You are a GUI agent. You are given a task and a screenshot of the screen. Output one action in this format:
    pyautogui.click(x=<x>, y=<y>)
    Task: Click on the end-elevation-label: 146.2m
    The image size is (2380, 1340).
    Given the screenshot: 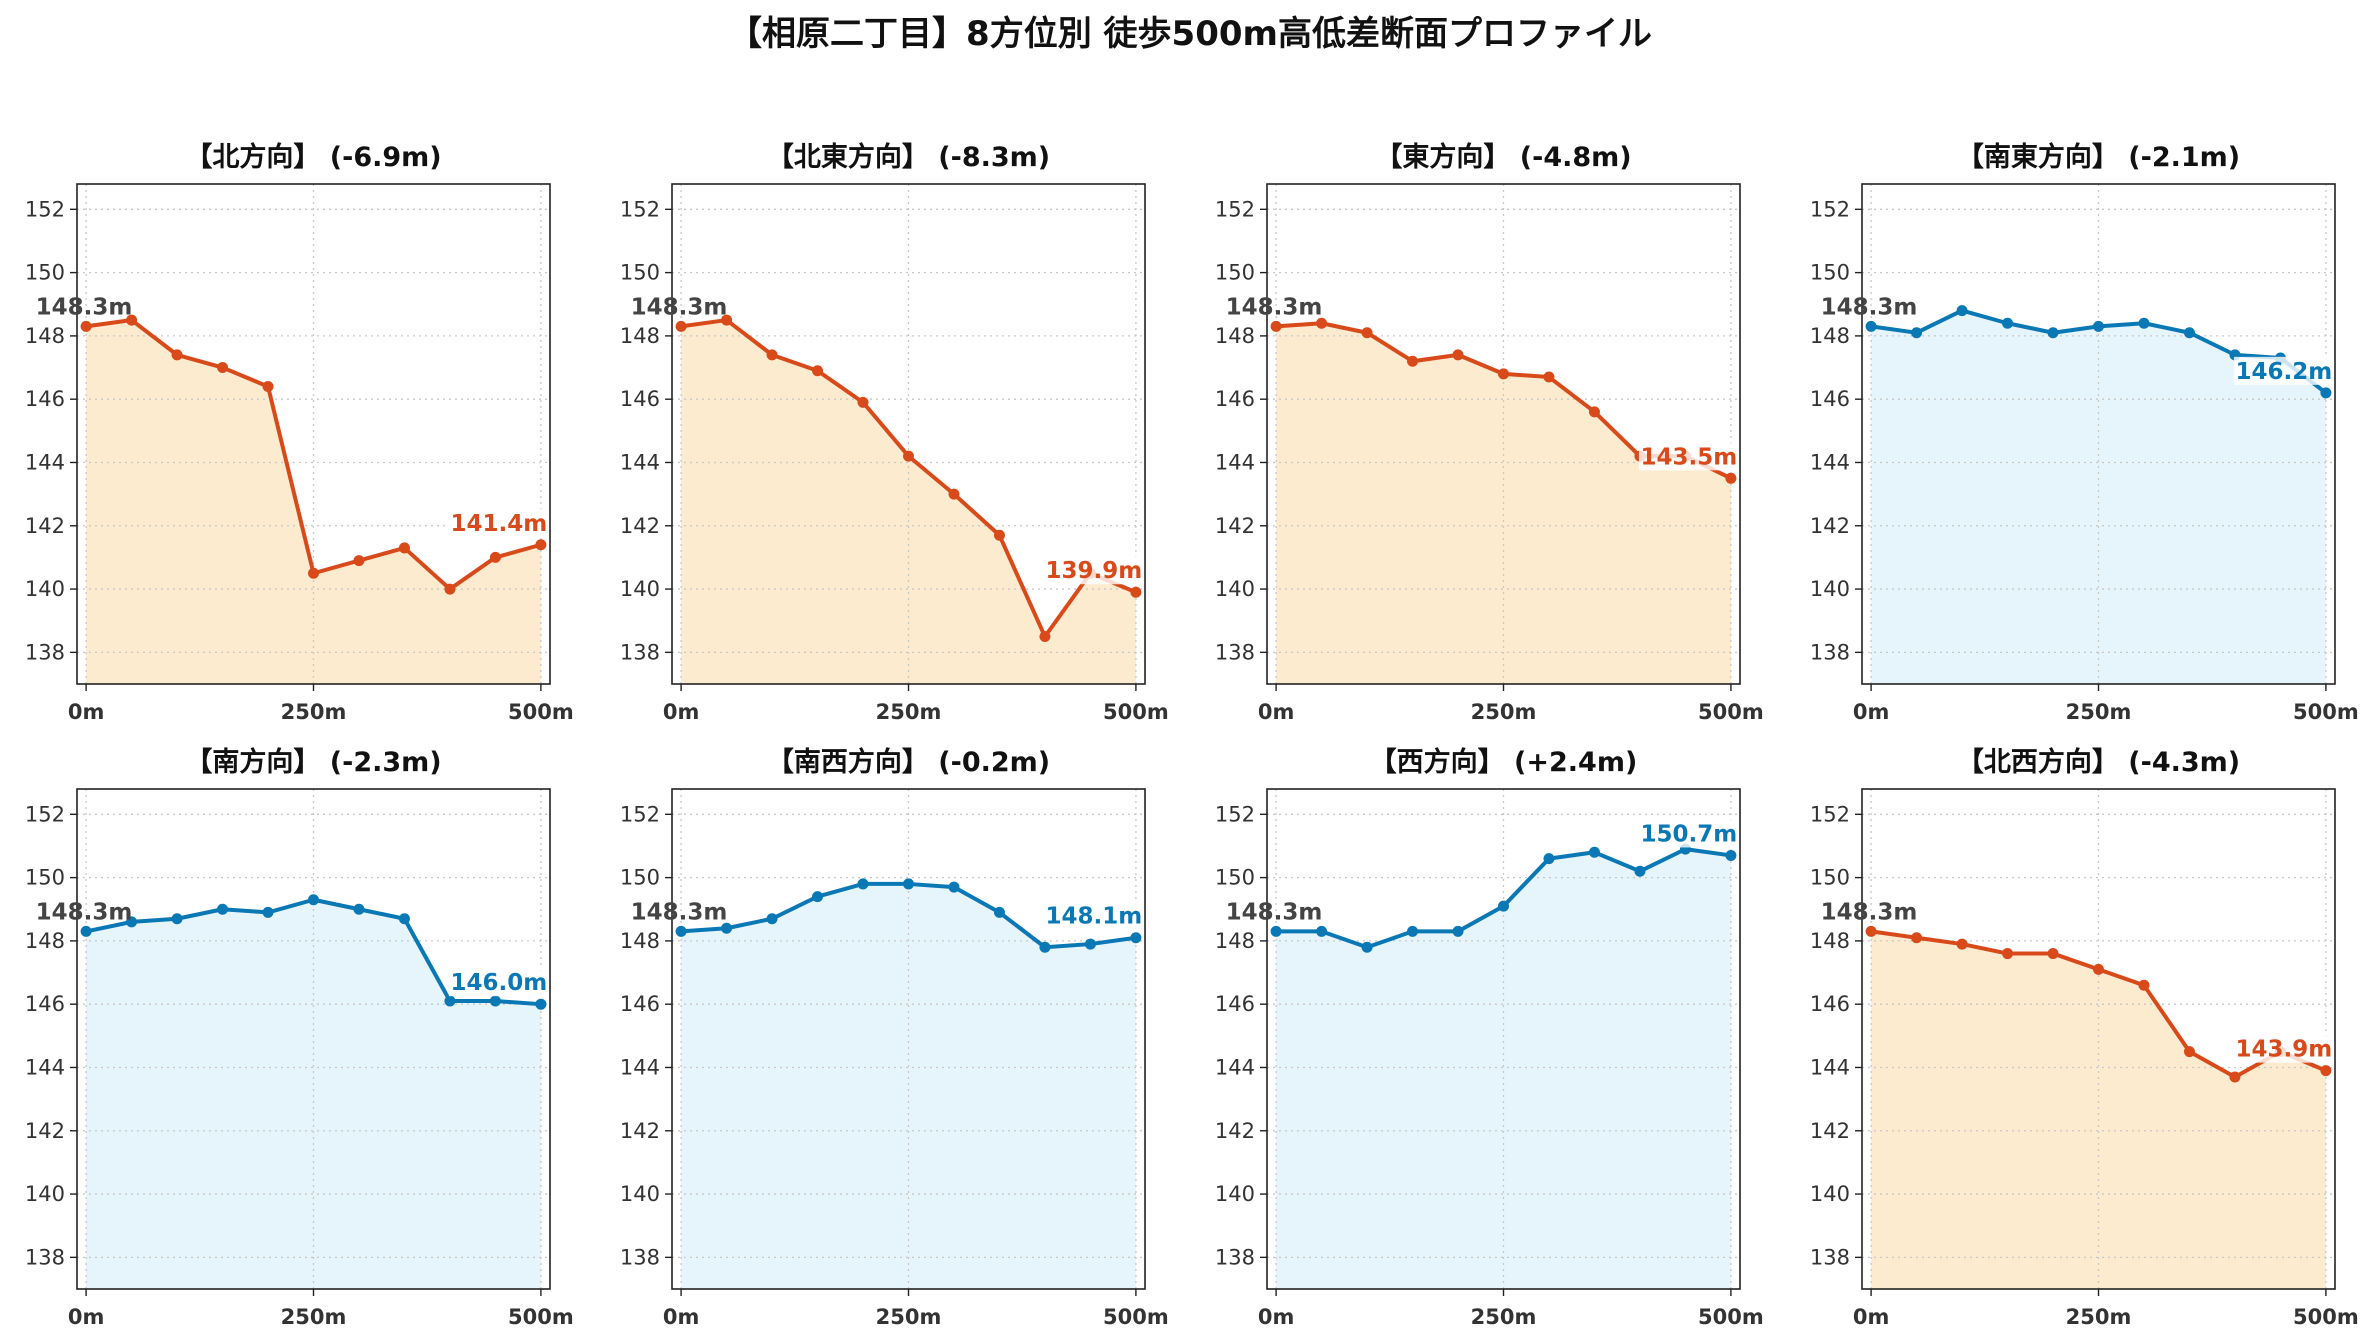 What is the action you would take?
    pyautogui.click(x=2284, y=372)
    